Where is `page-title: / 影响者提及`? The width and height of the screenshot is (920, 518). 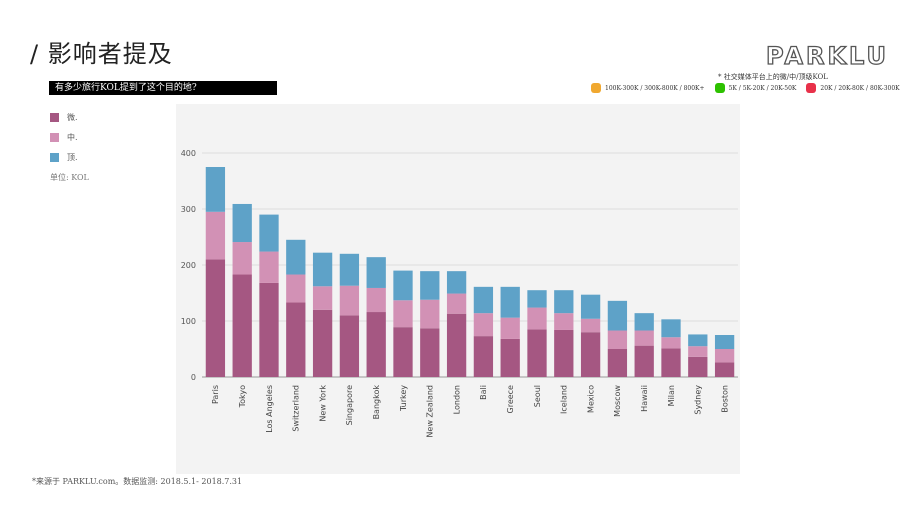 page-title: / 影响者提及 is located at coordinates (101, 54).